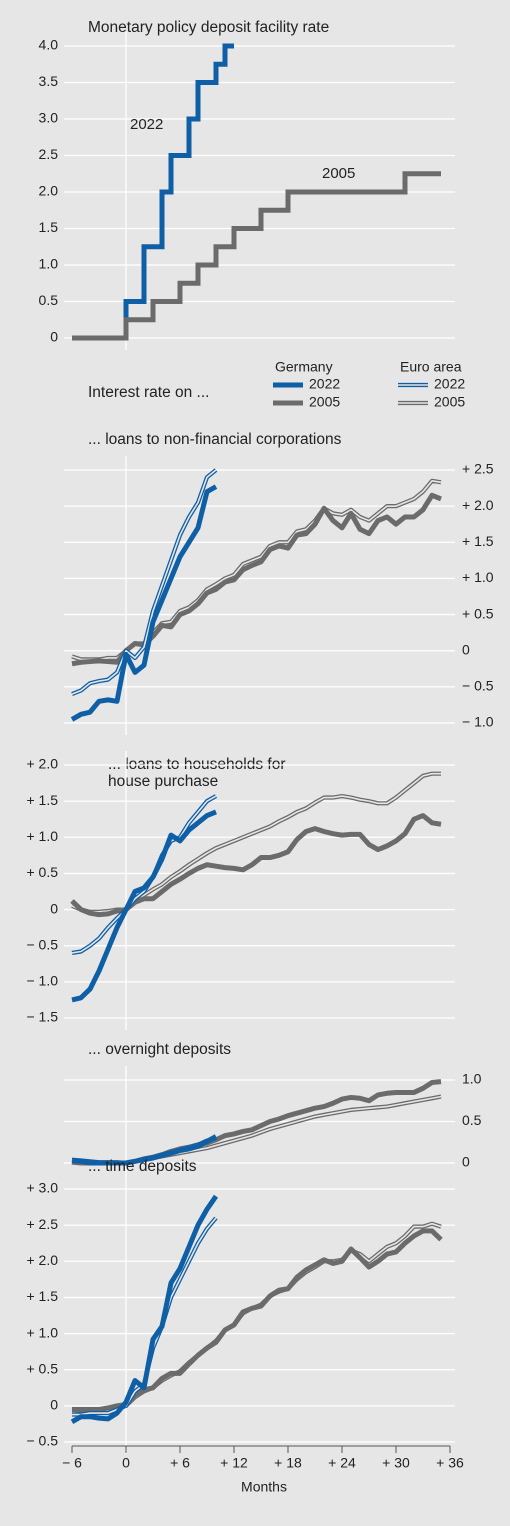 The image size is (510, 1526). I want to click on y-tick-label: 3.5, so click(49, 81).